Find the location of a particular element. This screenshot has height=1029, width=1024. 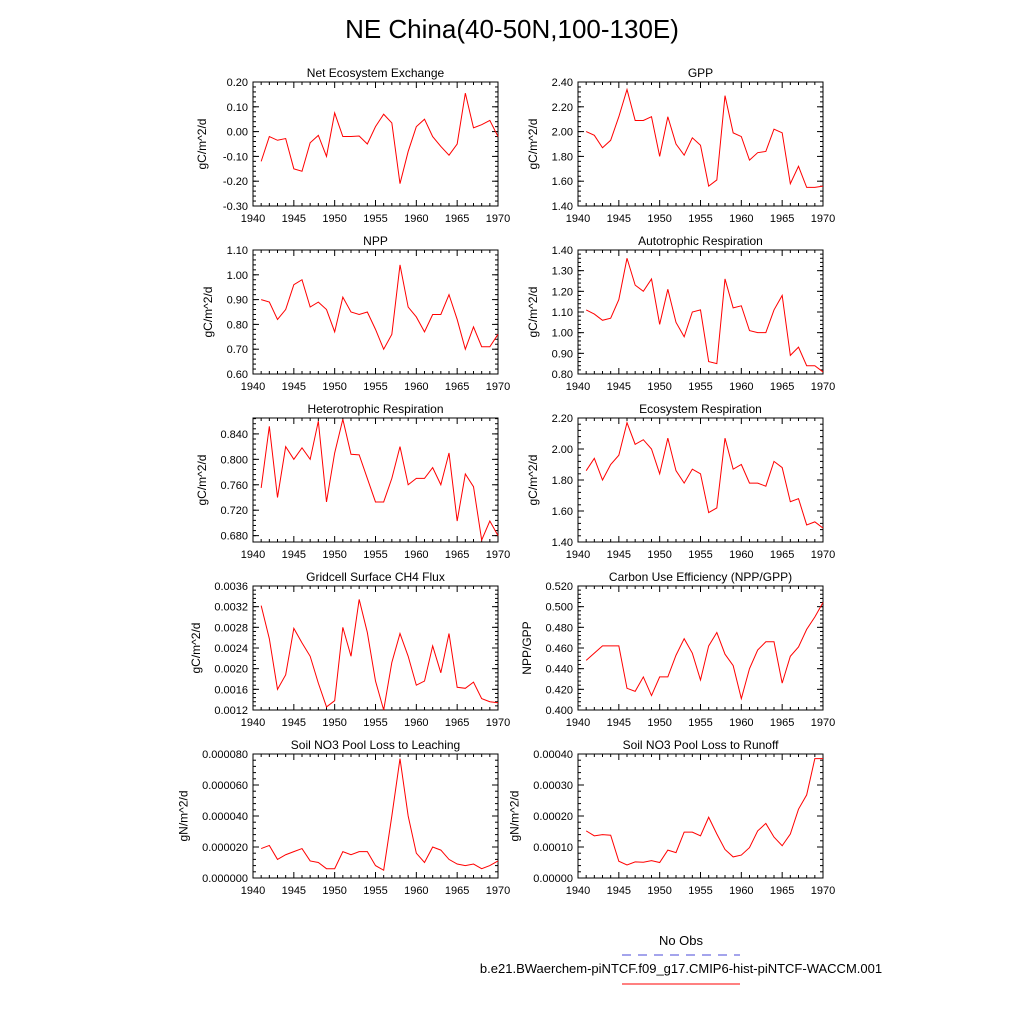

y-axis-label: gN/m^2/d is located at coordinates (515, 816).